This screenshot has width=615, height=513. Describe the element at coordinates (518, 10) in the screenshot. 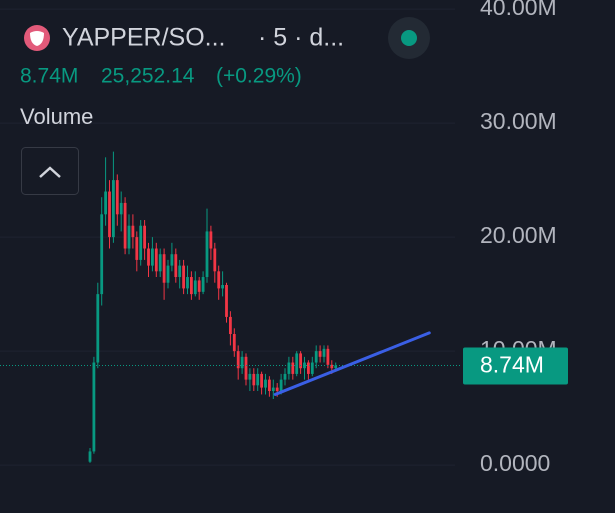

I see `y-tick-label: 40.00M` at that location.